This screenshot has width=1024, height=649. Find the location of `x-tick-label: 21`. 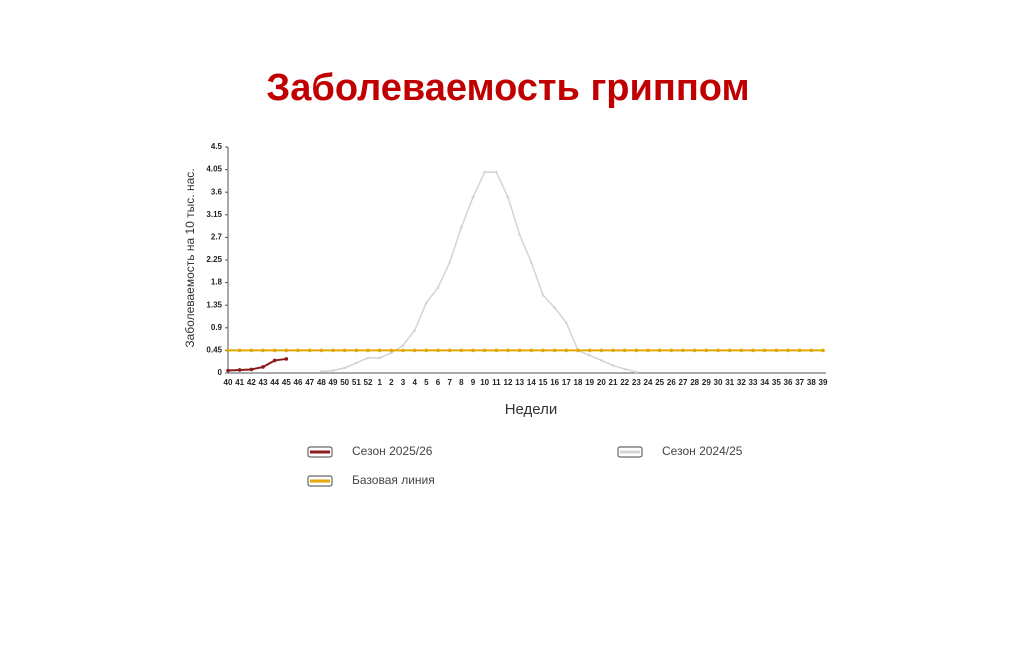

x-tick-label: 21 is located at coordinates (613, 382).